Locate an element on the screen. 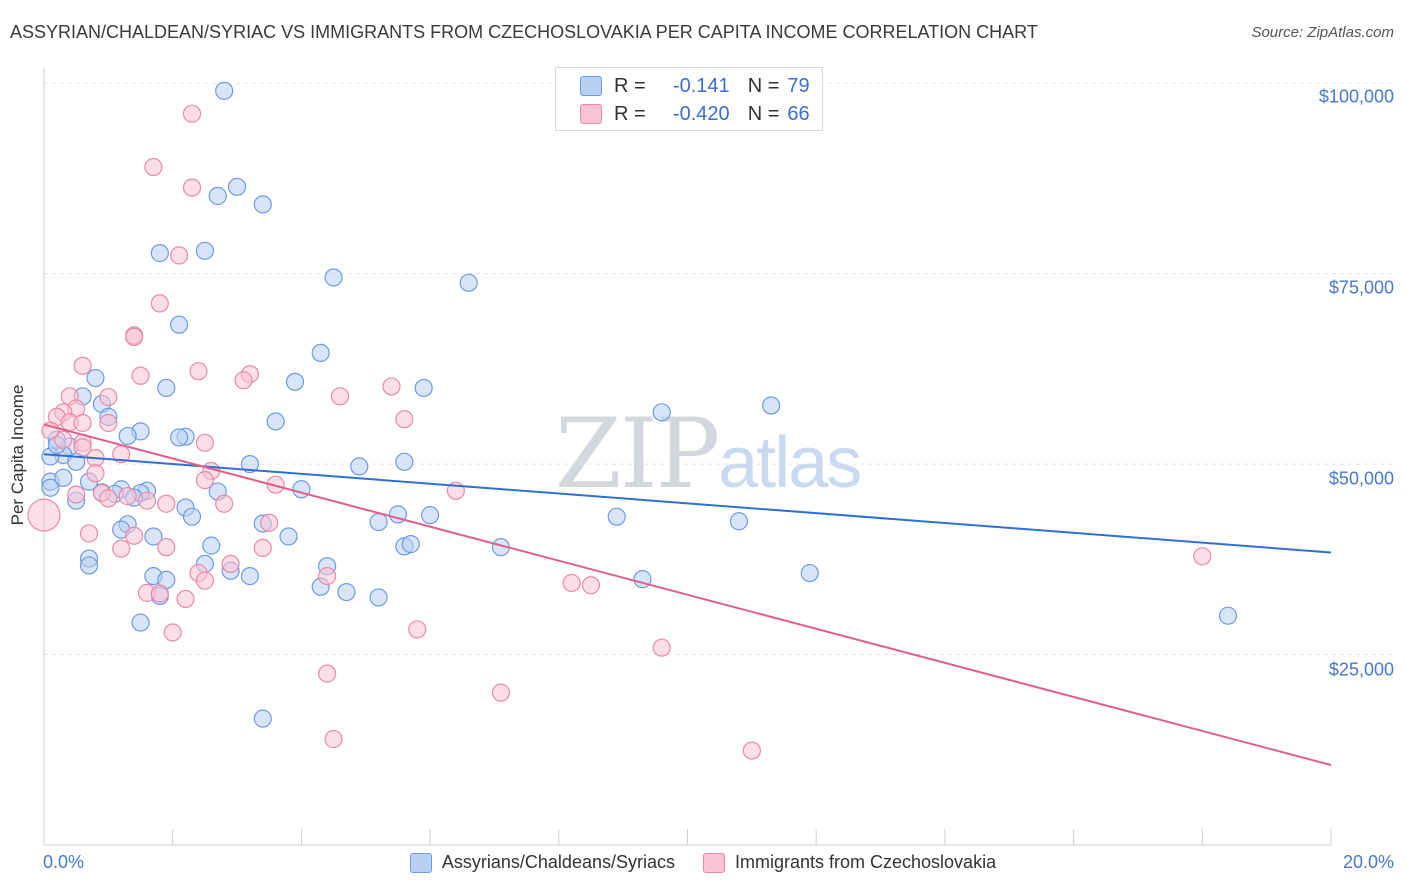 This screenshot has width=1406, height=892. watermark: ZIPatlas is located at coordinates (708, 454).